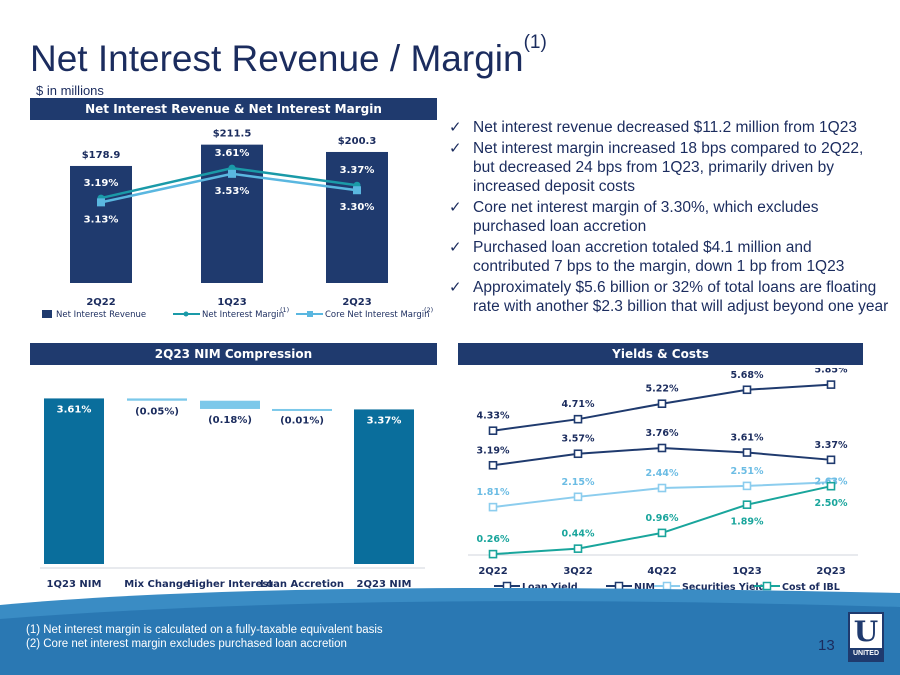 Image resolution: width=900 pixels, height=675 pixels. Describe the element at coordinates (493, 492) in the screenshot. I see `securities-yield-data-label: 1.81%` at that location.